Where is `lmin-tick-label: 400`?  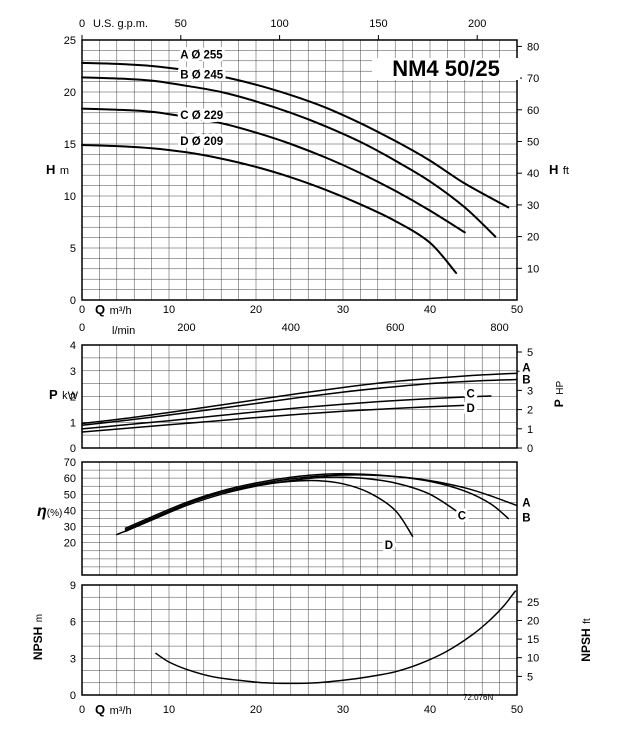 lmin-tick-label: 400 is located at coordinates (291, 328).